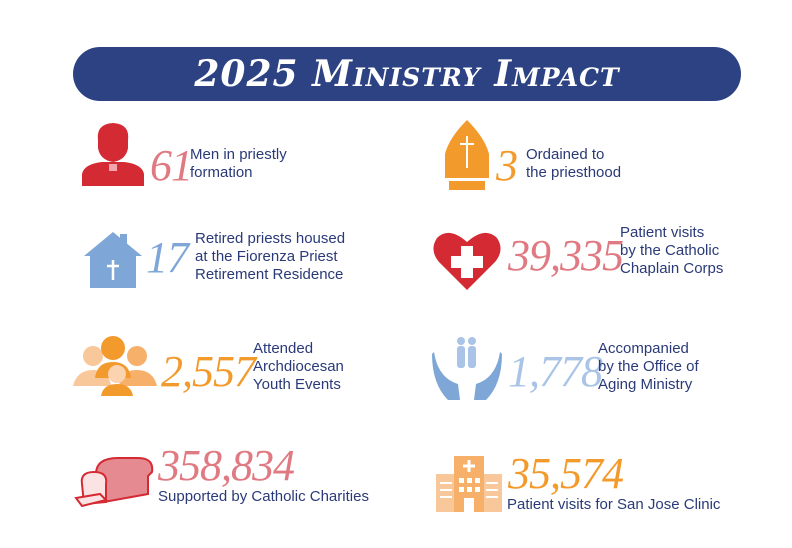 Image resolution: width=792 pixels, height=548 pixels. Describe the element at coordinates (270, 238) in the screenshot. I see `stat-label-line: Retired priests housed` at that location.